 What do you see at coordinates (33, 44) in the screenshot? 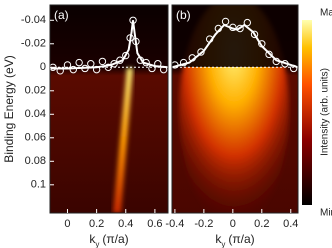
I see `y-tick-label: -0.02` at bounding box center [33, 44].